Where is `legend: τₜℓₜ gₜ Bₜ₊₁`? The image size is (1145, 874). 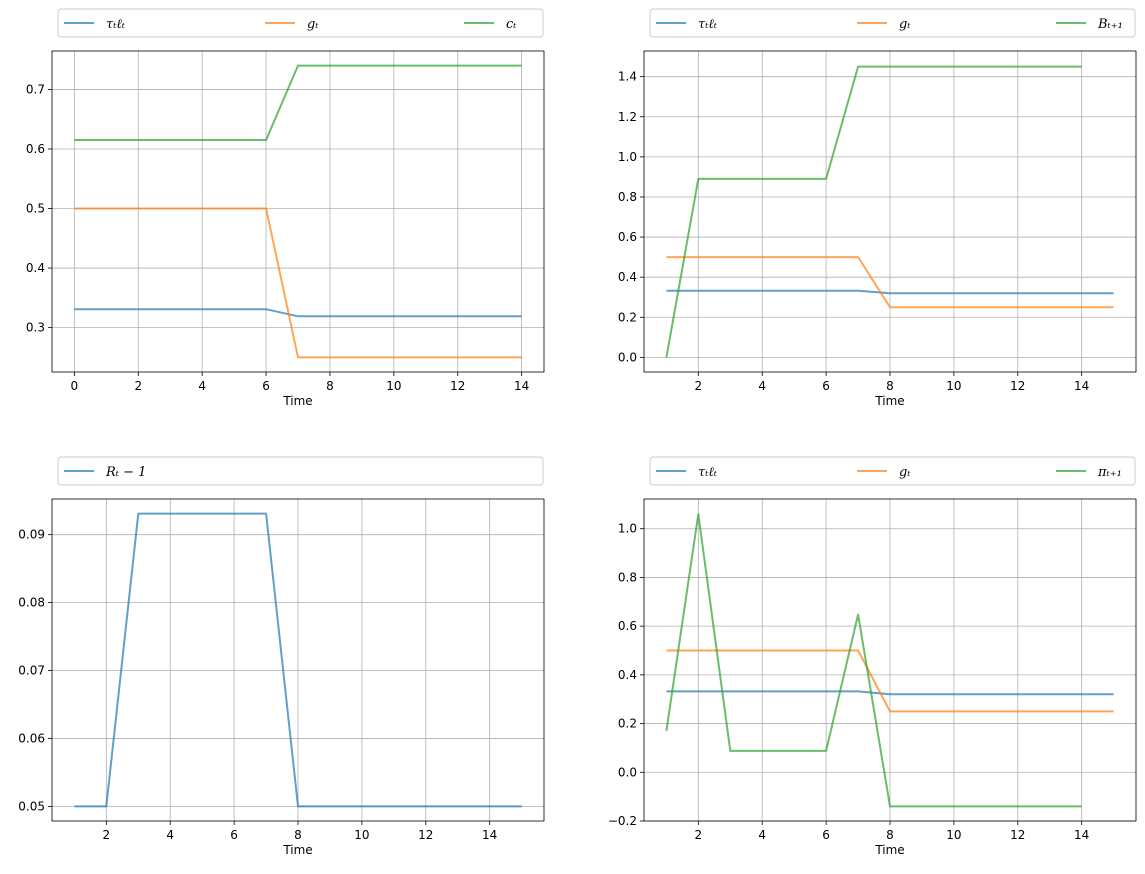
legend: τₜℓₜ gₜ Bₜ₊₁ is located at coordinates (892, 23).